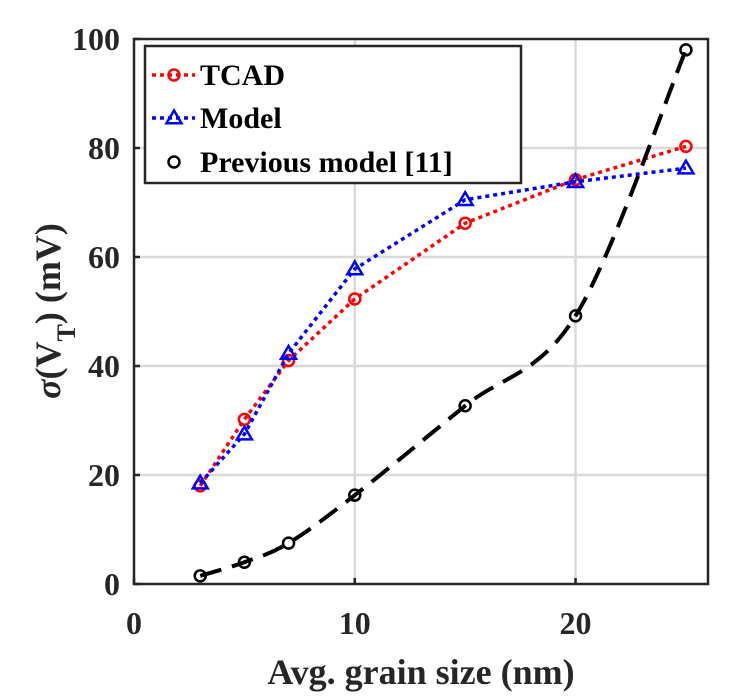 This screenshot has height=700, width=741. I want to click on legend: TCAD Model Previous model [11], so click(333, 114).